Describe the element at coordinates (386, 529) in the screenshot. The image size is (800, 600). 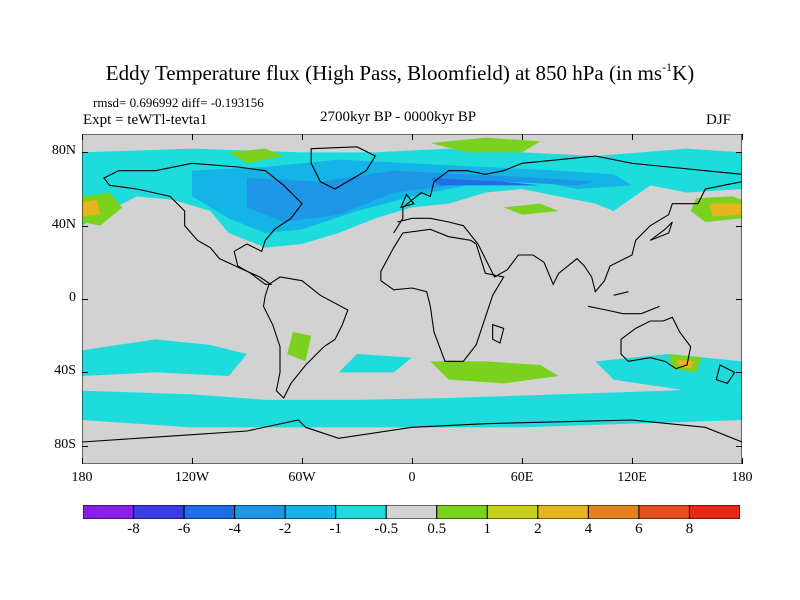
I see `colorbar-label: -0.5` at that location.